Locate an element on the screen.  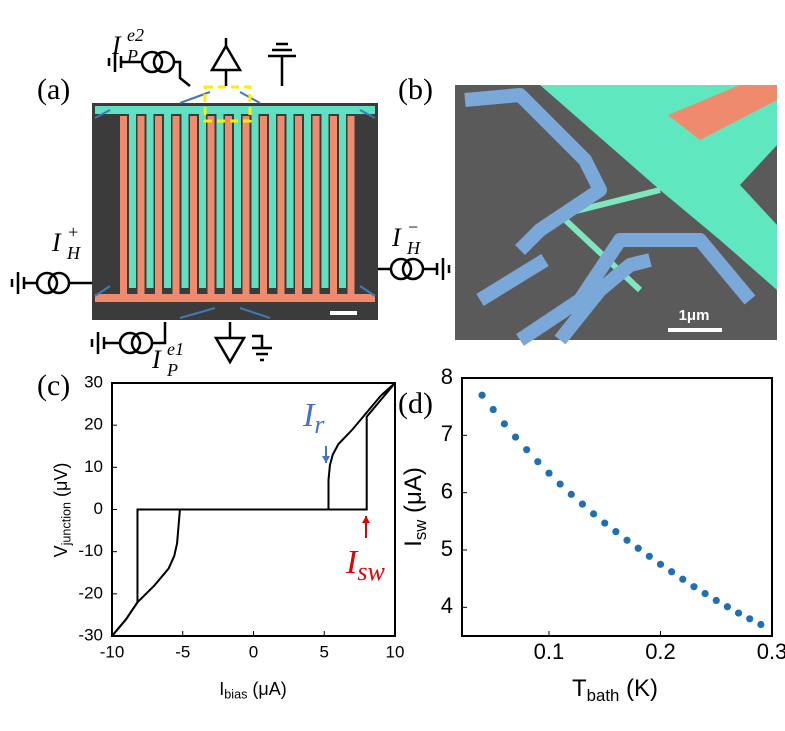
axis-label-main: T is located at coordinates (579, 688).